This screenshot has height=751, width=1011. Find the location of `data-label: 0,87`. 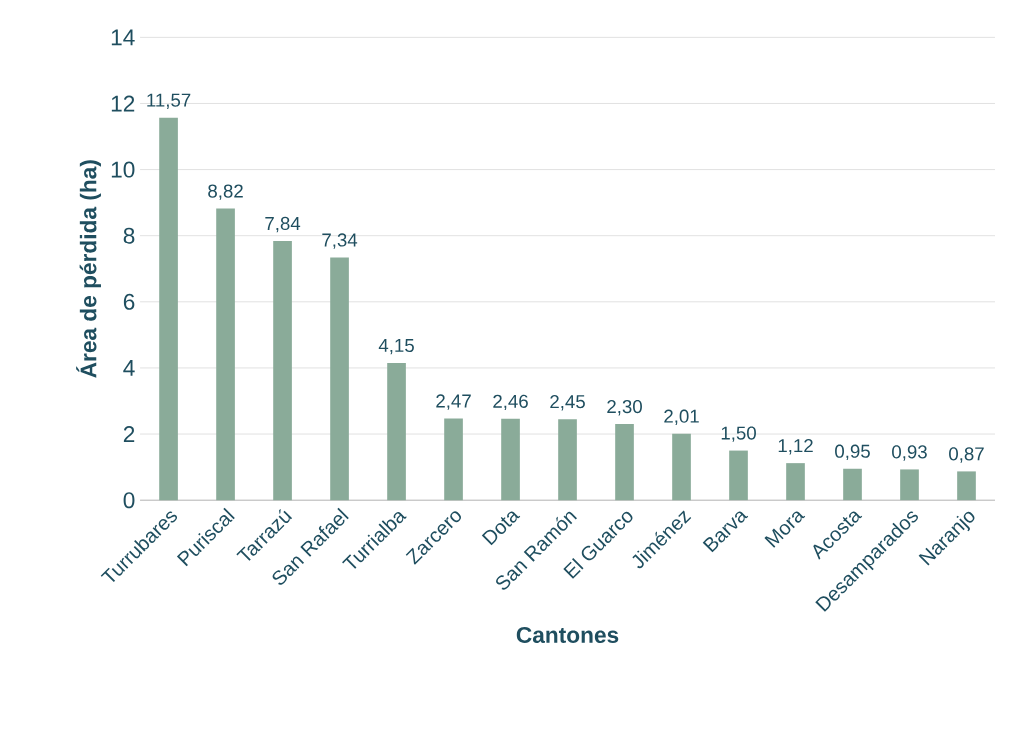

data-label: 0,87 is located at coordinates (966, 455).